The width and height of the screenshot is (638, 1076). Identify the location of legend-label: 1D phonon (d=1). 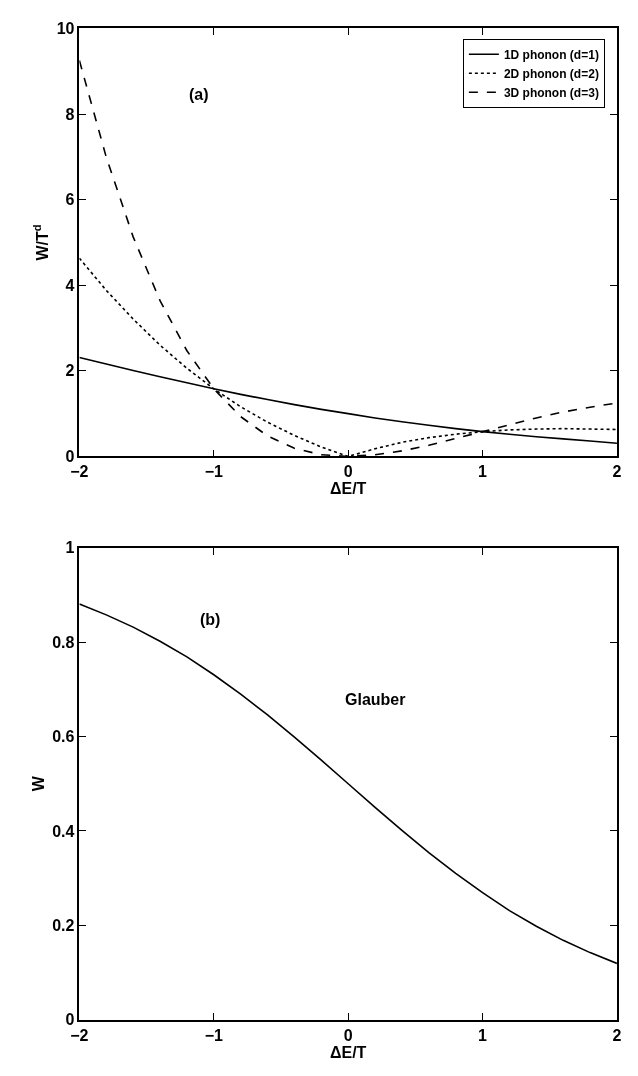
(551, 54).